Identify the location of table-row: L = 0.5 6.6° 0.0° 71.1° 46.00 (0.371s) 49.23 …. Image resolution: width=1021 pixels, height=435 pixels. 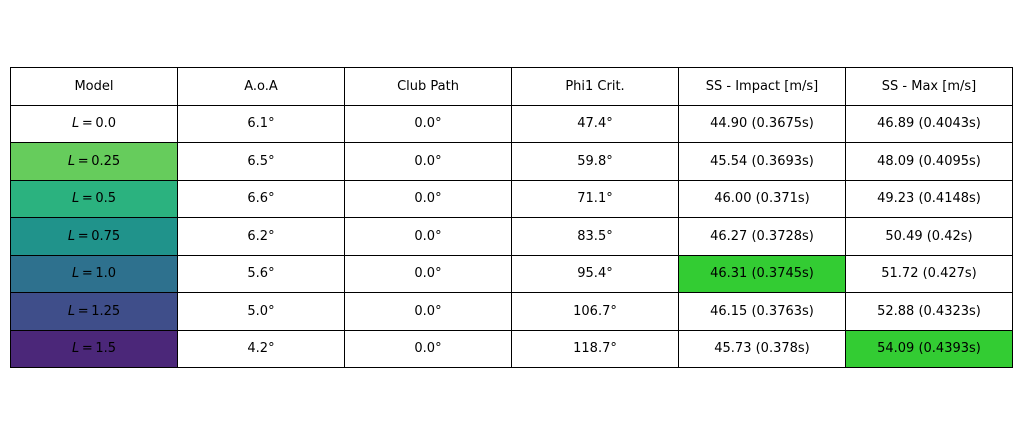
(511, 198).